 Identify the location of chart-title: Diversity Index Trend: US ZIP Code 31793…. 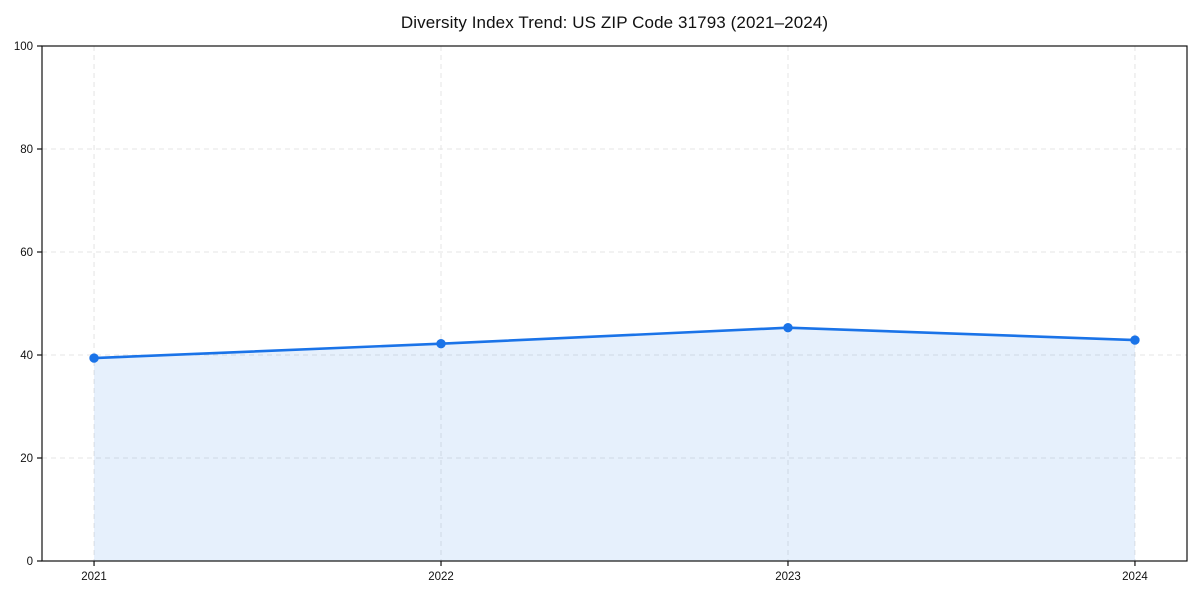
(614, 22).